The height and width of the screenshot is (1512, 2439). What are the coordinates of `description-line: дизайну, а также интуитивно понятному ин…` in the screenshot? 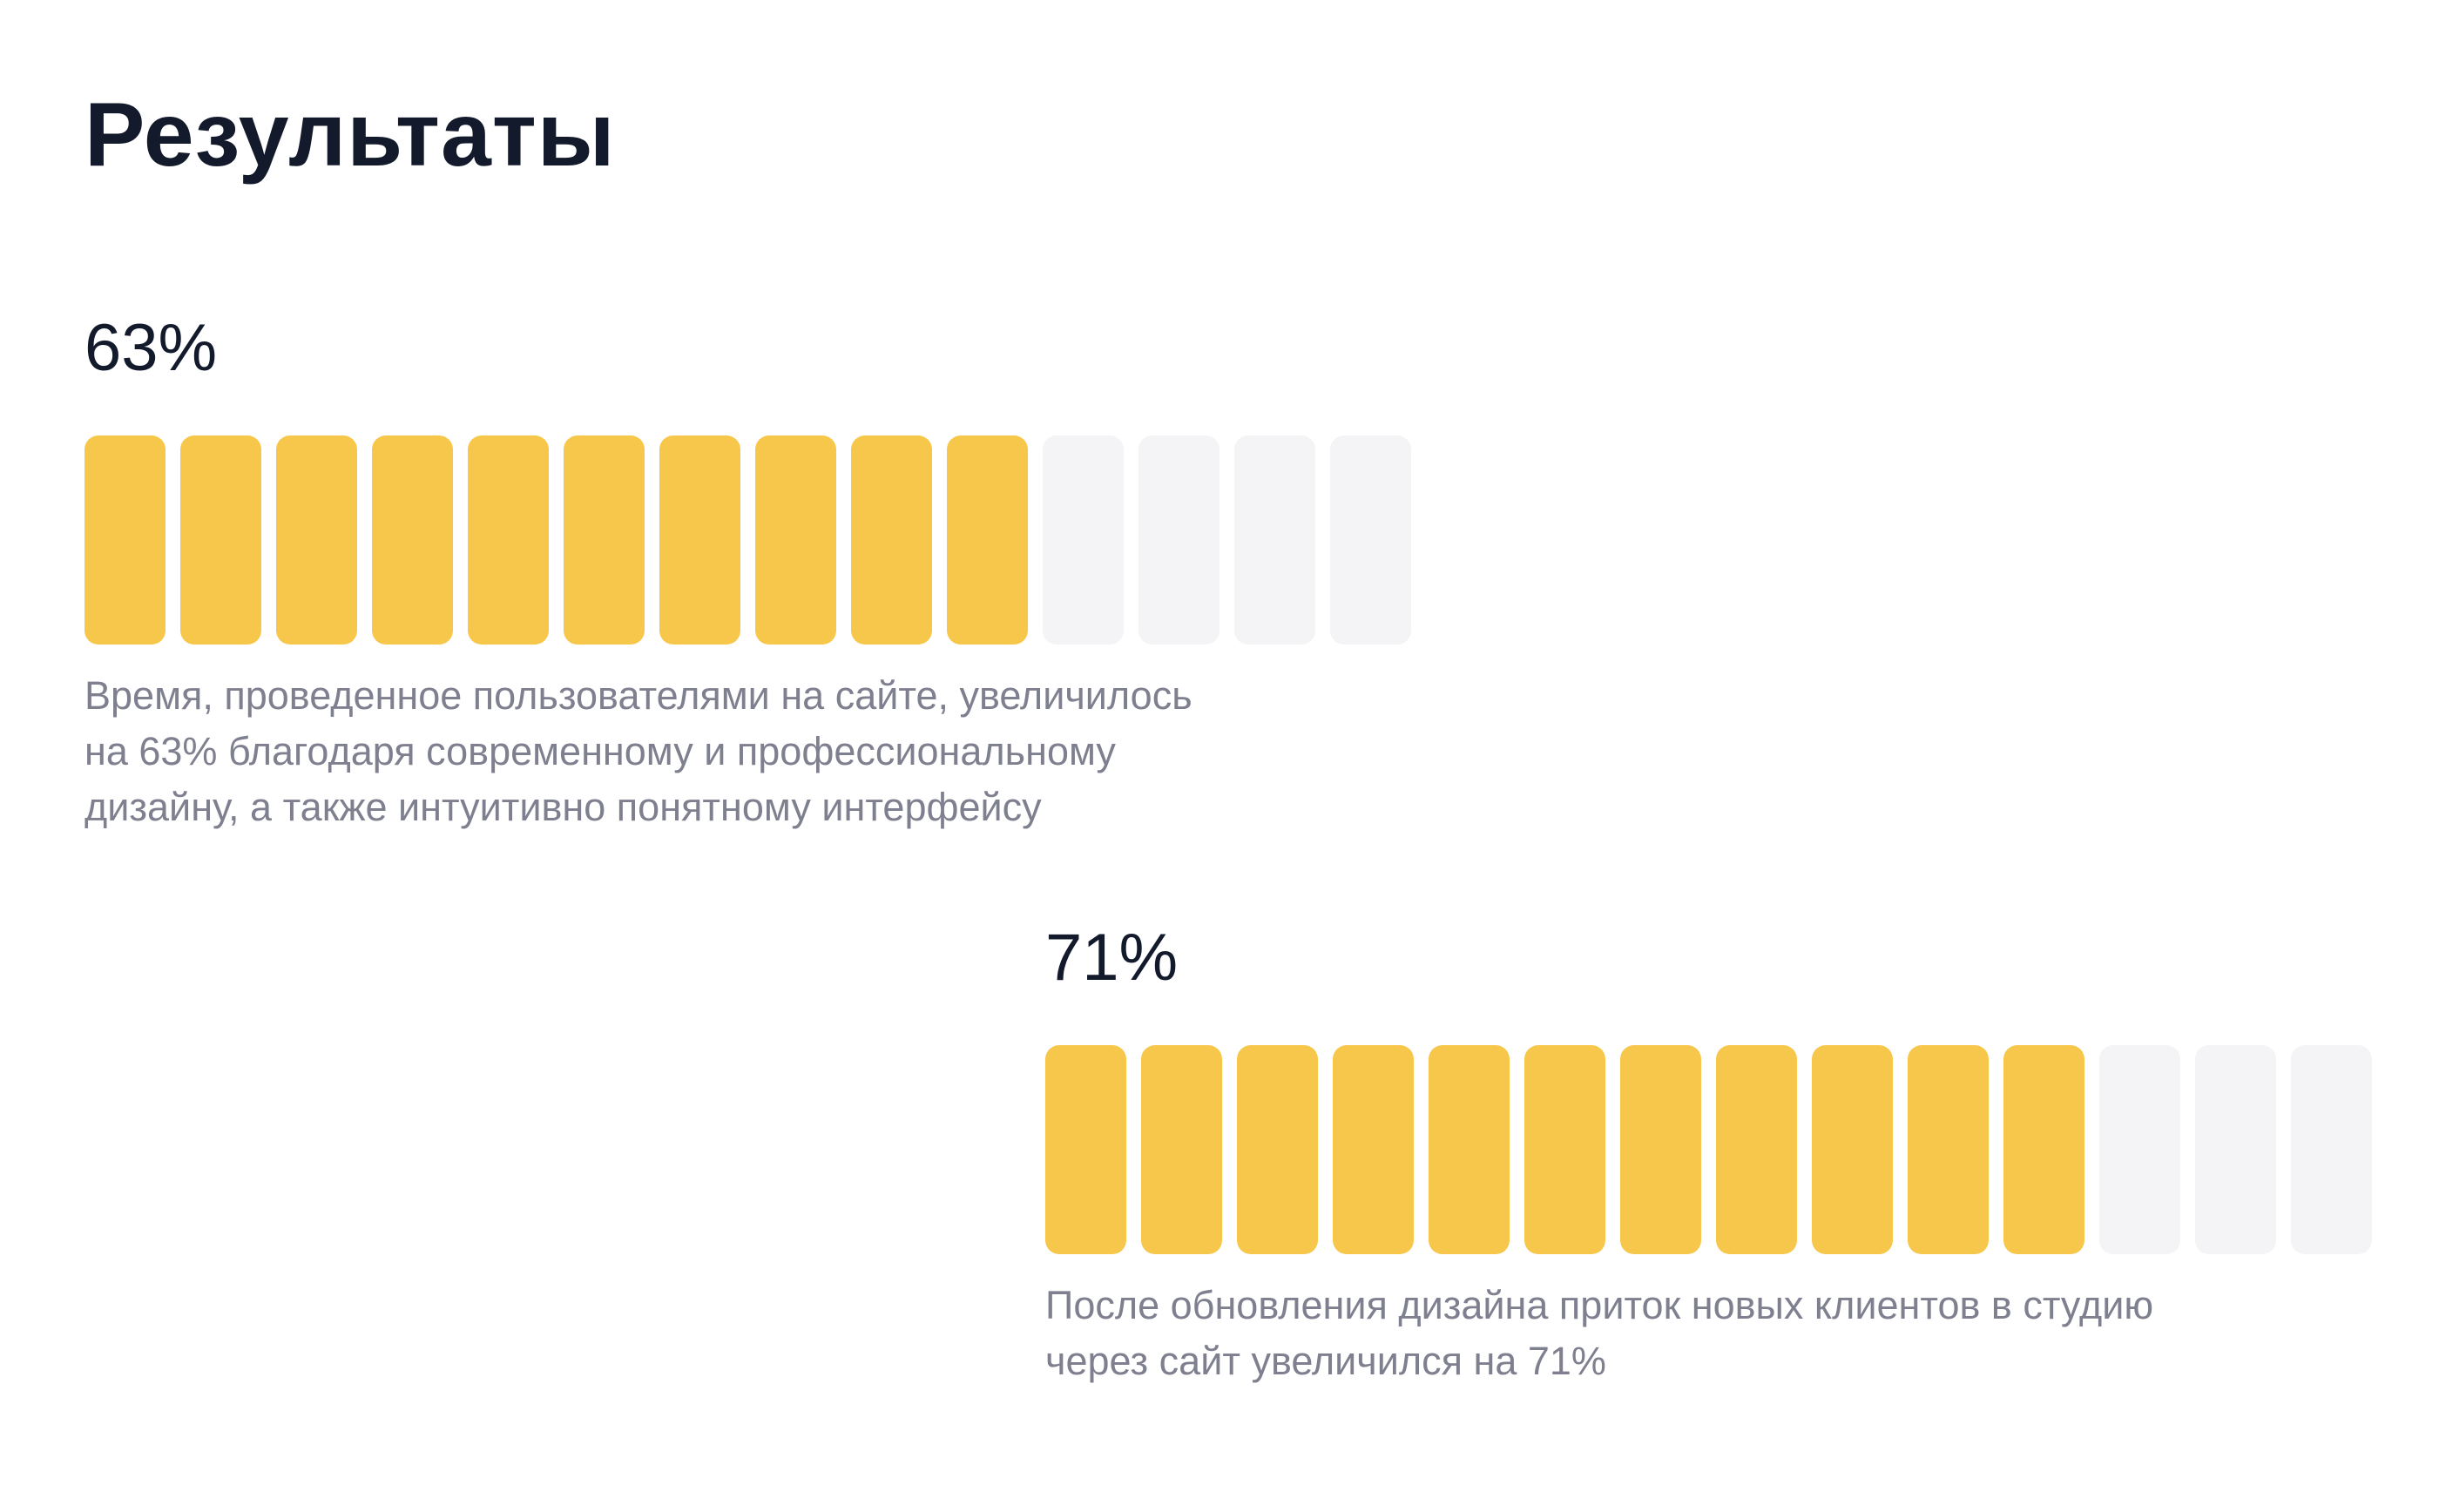 It's located at (563, 807).